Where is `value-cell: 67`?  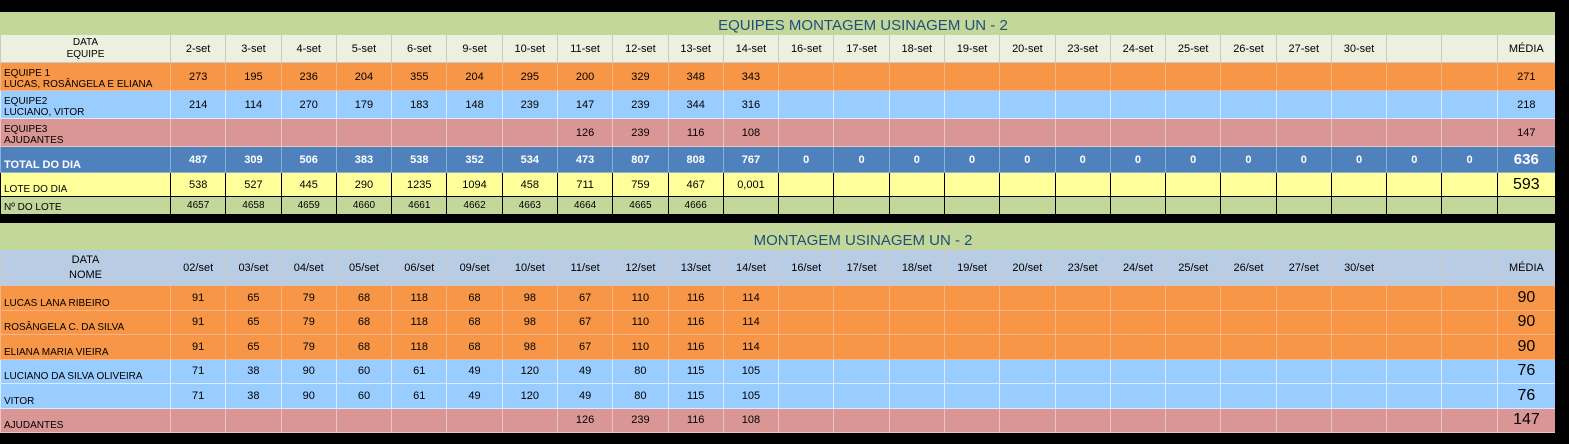 value-cell: 67 is located at coordinates (585, 347).